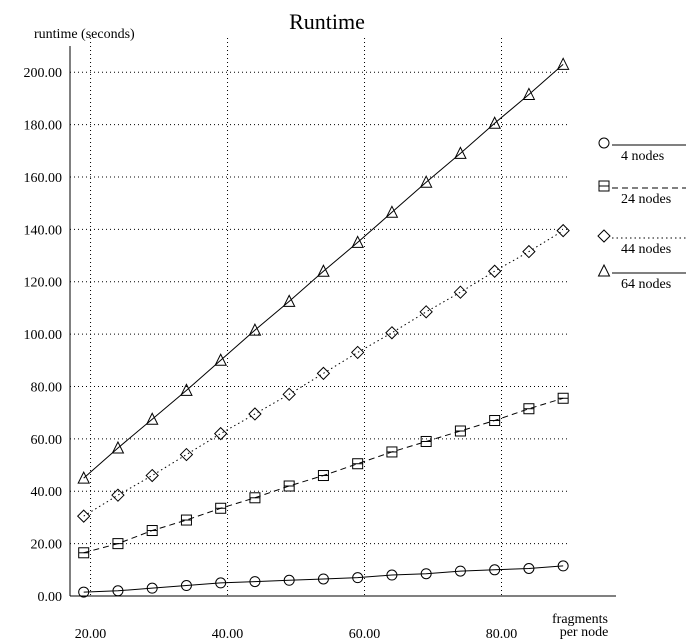 The image size is (686, 644). What do you see at coordinates (642, 156) in the screenshot?
I see `legend-label-4-nodes: 4 nodes` at bounding box center [642, 156].